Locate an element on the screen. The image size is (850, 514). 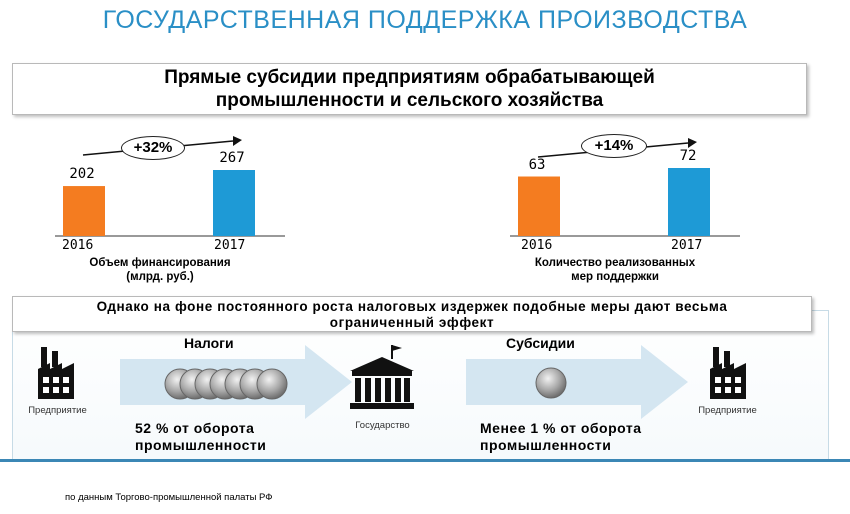
enterprise-right-label: Предприятие is located at coordinates (727, 410).